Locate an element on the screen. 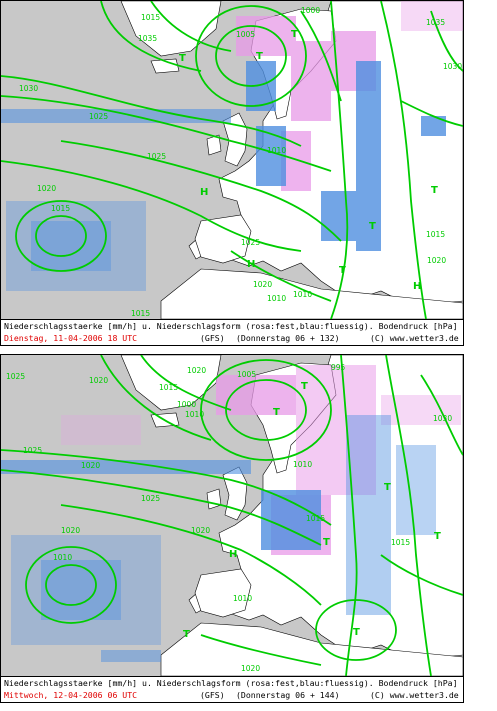  model-run: (Donnerstag 06 + 132) is located at coordinates (288, 338).